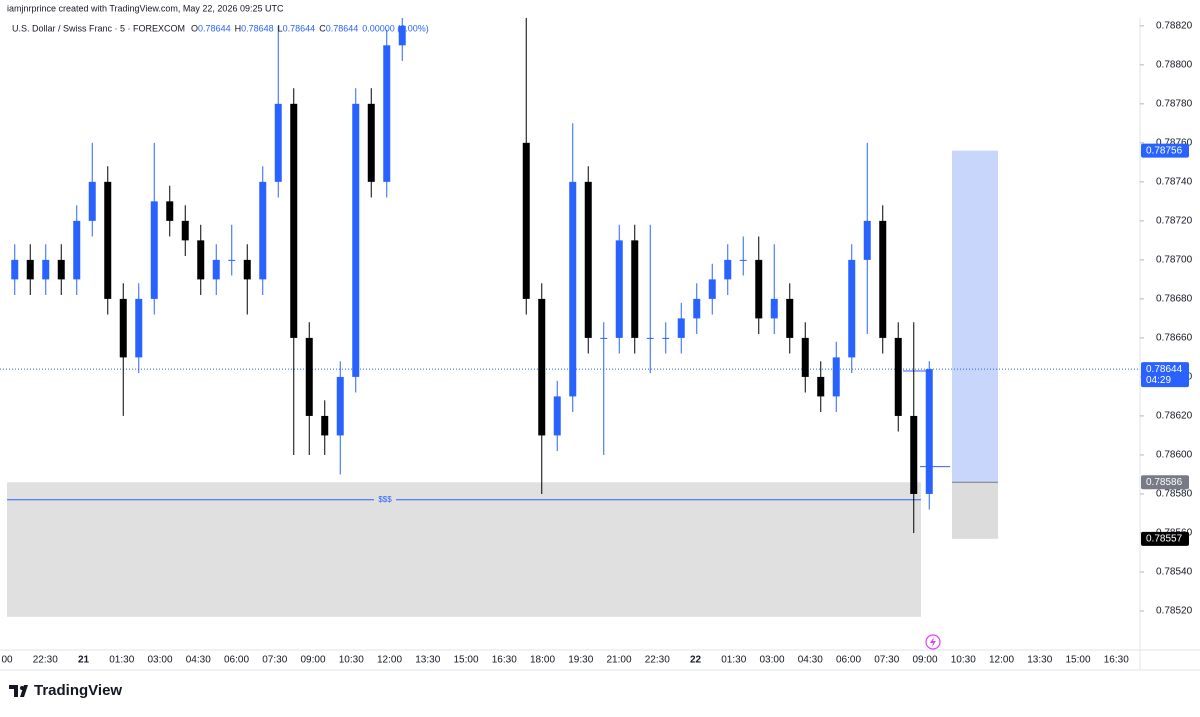 This screenshot has height=717, width=1200. What do you see at coordinates (1174, 142) in the screenshot?
I see `y-tick-label: 0.78760` at bounding box center [1174, 142].